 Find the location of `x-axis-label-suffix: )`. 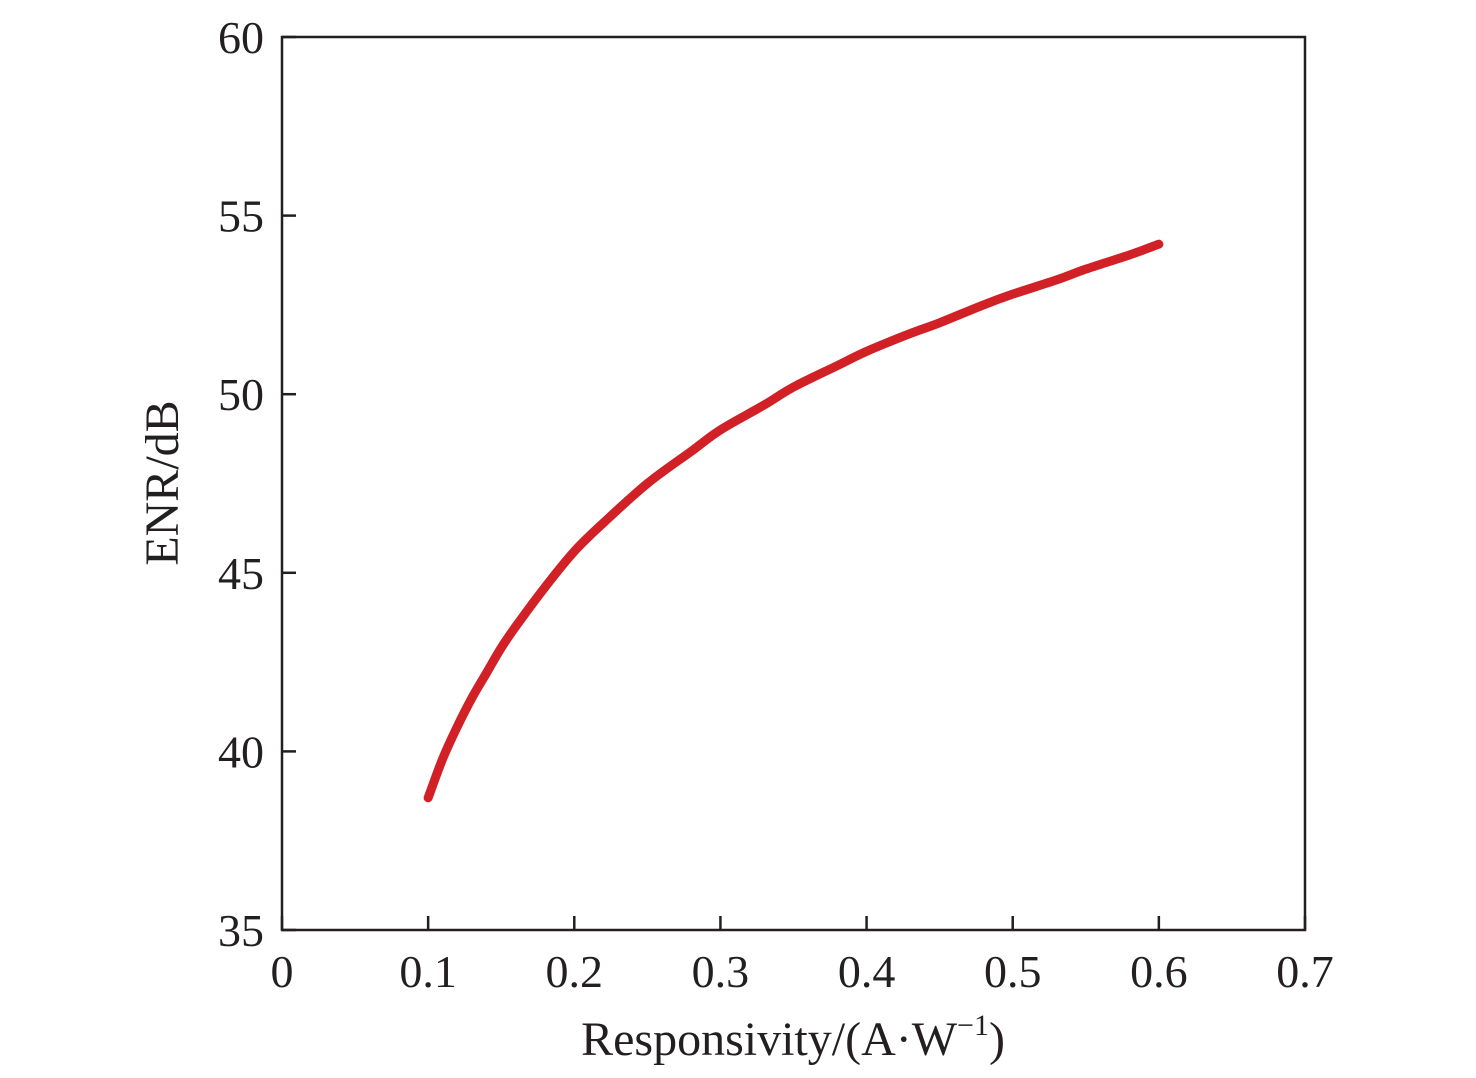

x-axis-label-suffix: ) is located at coordinates (997, 1039).